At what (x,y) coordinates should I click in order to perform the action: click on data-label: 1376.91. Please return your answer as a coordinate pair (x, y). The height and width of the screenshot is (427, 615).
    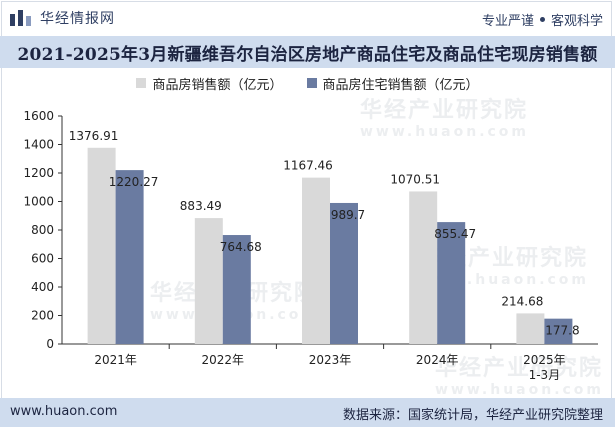
    Looking at the image, I should click on (94, 136).